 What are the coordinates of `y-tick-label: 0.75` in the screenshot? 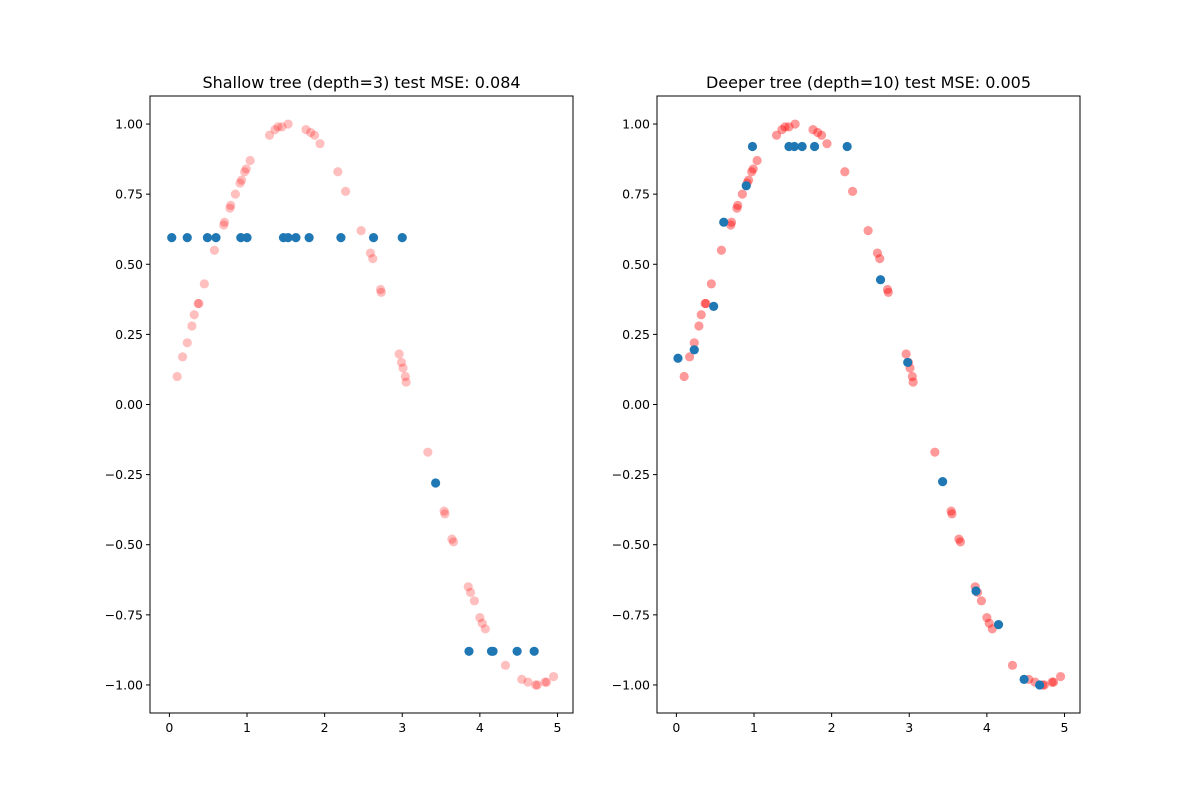 It's located at (636, 194).